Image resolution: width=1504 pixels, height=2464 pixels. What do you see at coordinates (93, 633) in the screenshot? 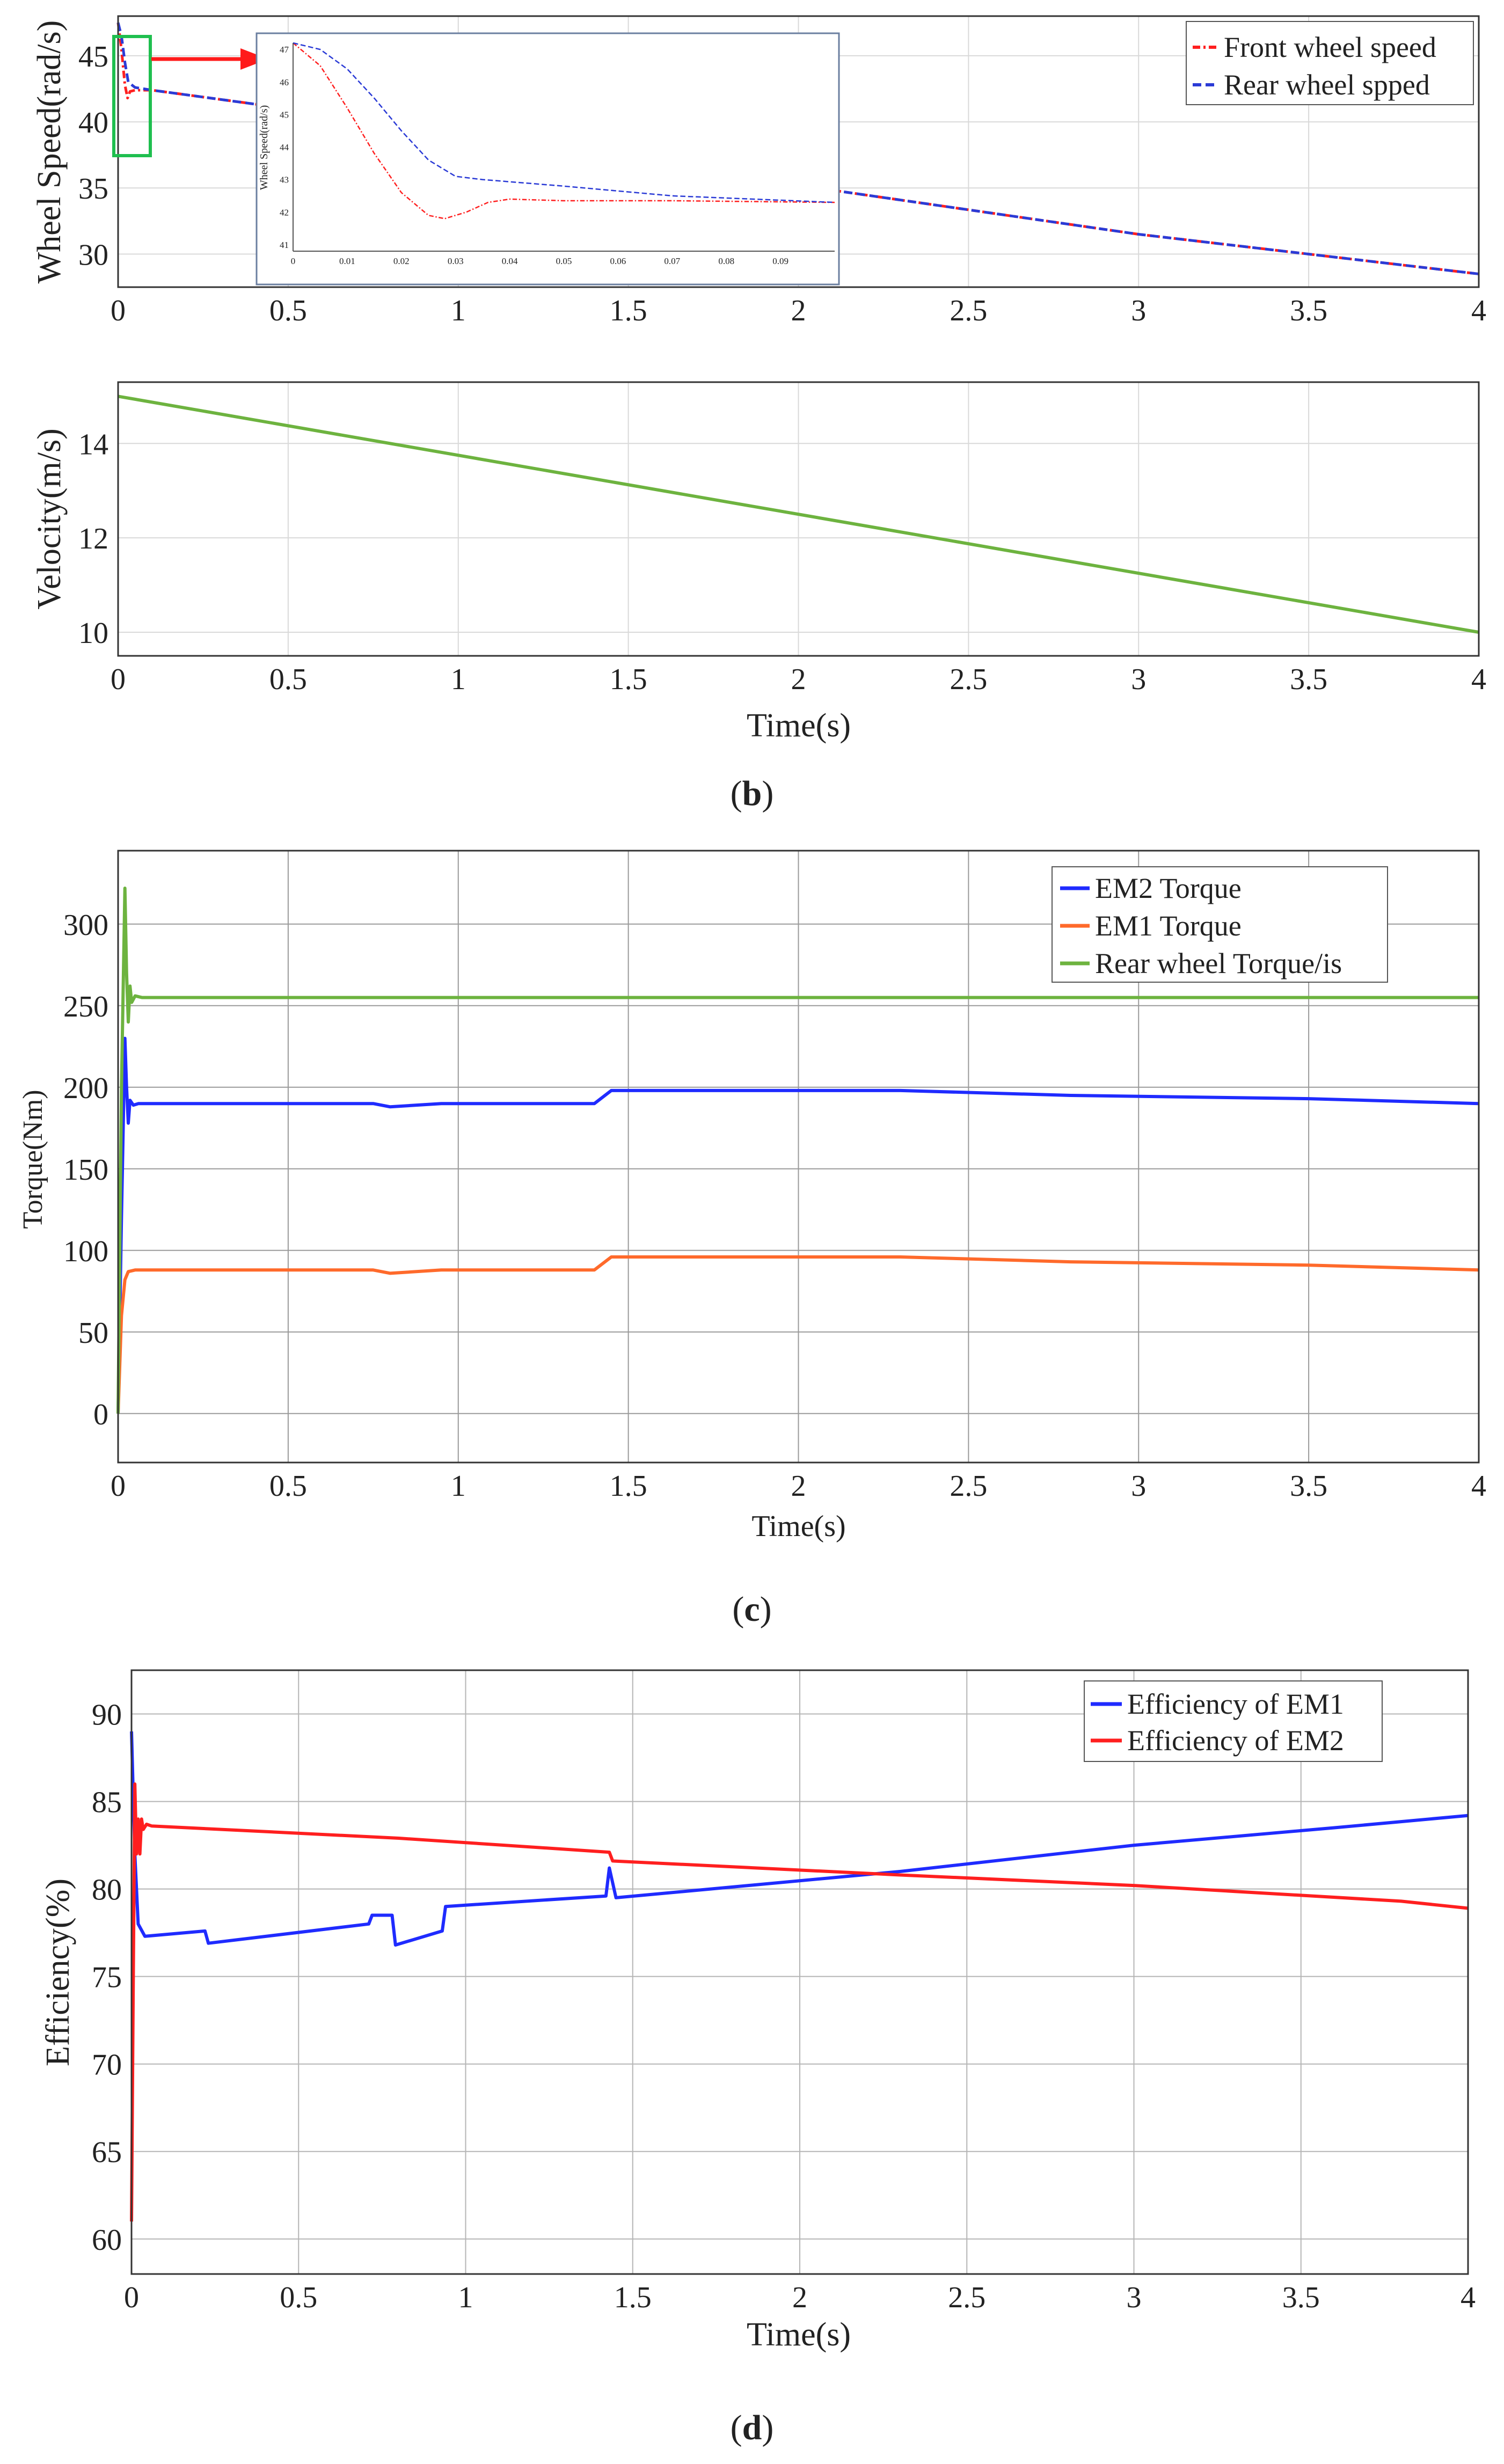
I see `y-tick-label: 10` at bounding box center [93, 633].